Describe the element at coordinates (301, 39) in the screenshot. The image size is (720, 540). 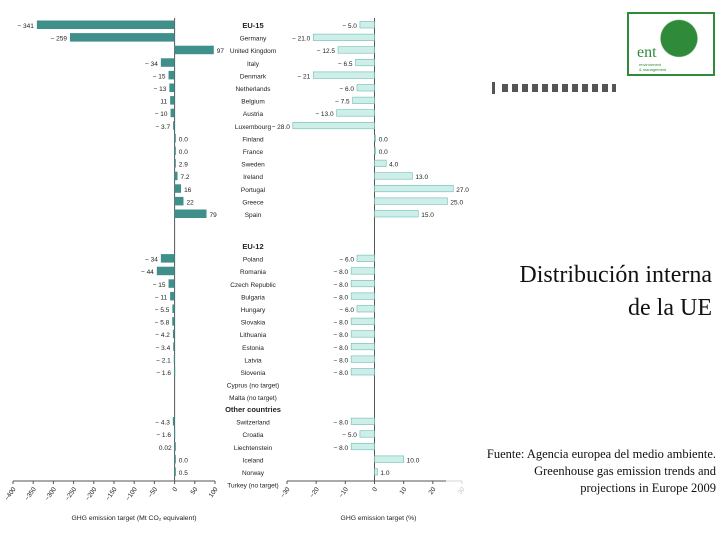
I see `right-data-label: − 21.0` at that location.